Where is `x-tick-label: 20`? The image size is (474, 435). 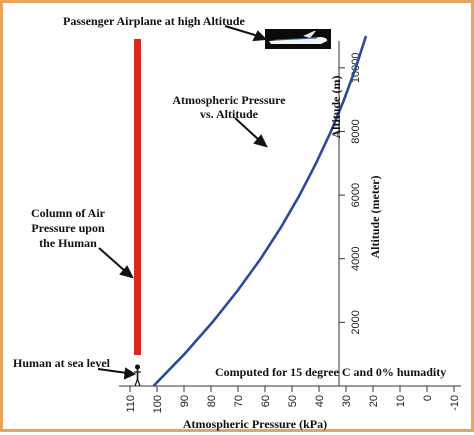
x-tick-label: 20 is located at coordinates (374, 401).